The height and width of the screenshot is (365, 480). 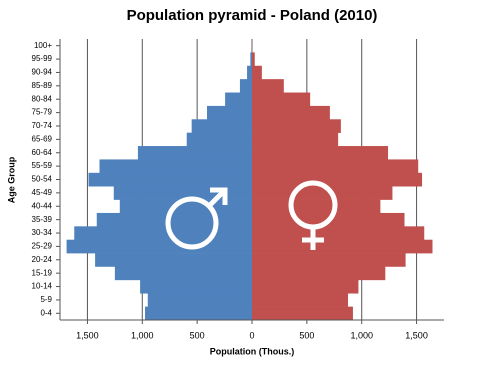 What do you see at coordinates (42, 98) in the screenshot?
I see `y-tick-label: 80-84` at bounding box center [42, 98].